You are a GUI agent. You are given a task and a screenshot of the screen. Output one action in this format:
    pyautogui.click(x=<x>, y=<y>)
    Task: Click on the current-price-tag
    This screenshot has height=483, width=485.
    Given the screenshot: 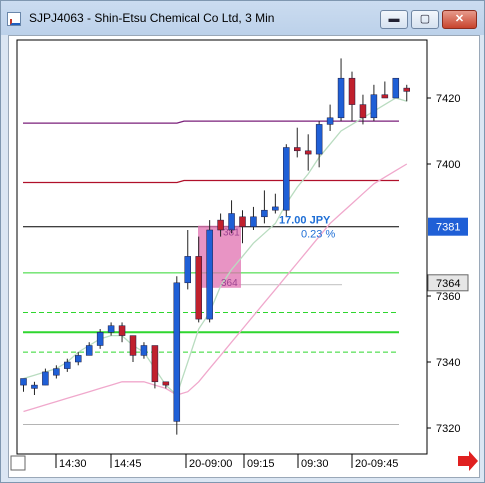 What is the action you would take?
    pyautogui.click(x=448, y=226)
    